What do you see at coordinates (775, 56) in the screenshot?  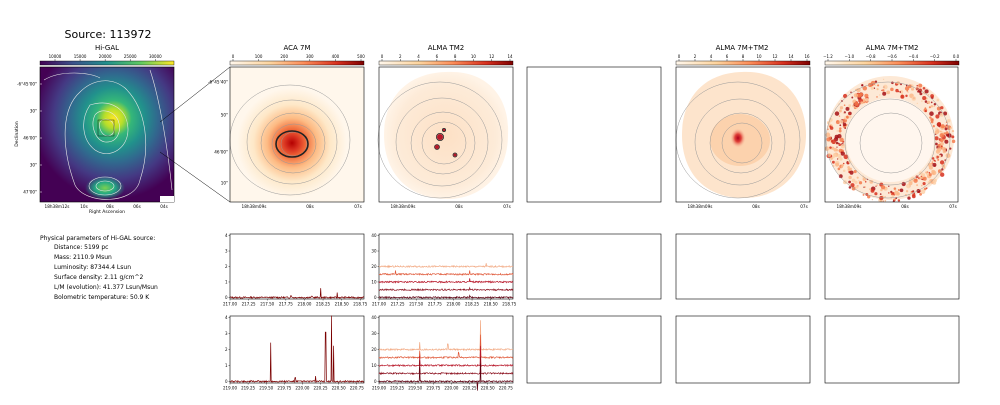 I see `colorbar-tick-label: 12` at bounding box center [775, 56].